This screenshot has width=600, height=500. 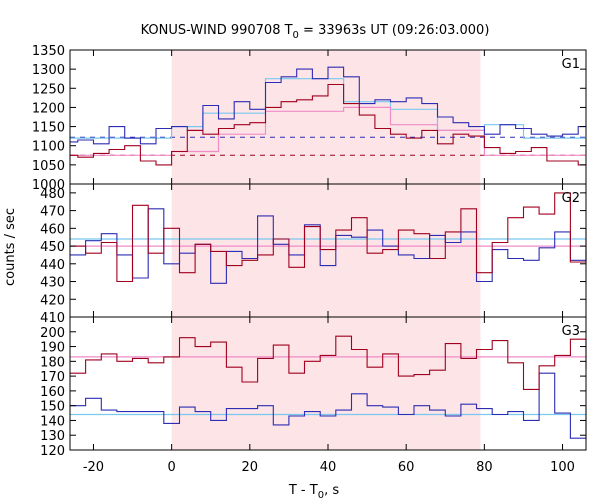 I want to click on g3-y-tick-label: 130, so click(x=52, y=436).